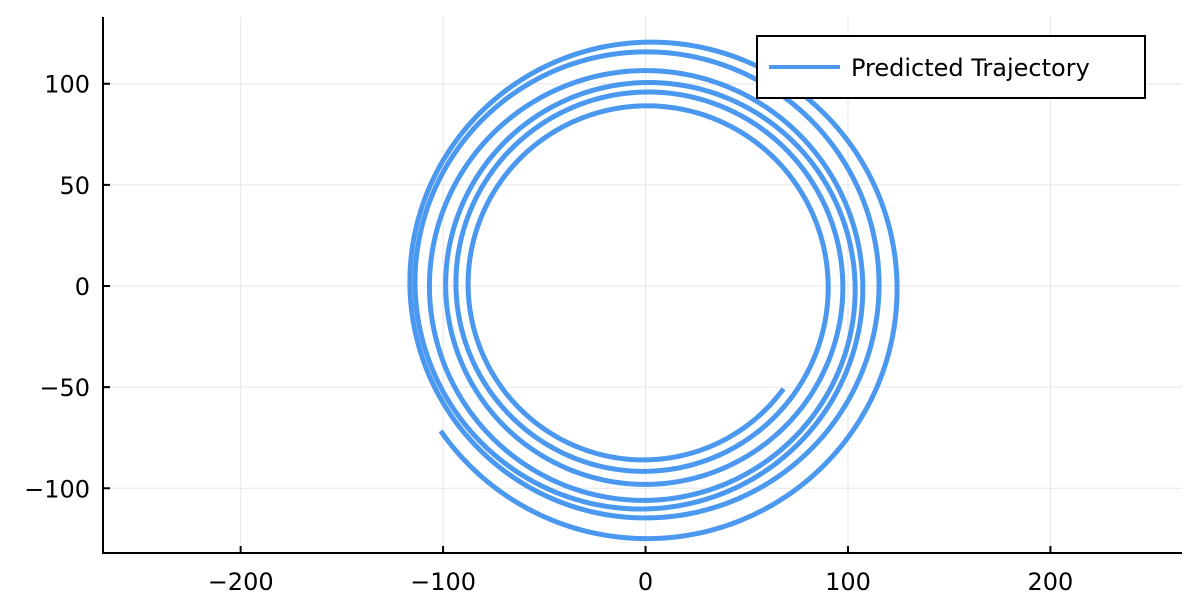 The width and height of the screenshot is (1196, 612). I want to click on y-tick-label: 0, so click(82, 287).